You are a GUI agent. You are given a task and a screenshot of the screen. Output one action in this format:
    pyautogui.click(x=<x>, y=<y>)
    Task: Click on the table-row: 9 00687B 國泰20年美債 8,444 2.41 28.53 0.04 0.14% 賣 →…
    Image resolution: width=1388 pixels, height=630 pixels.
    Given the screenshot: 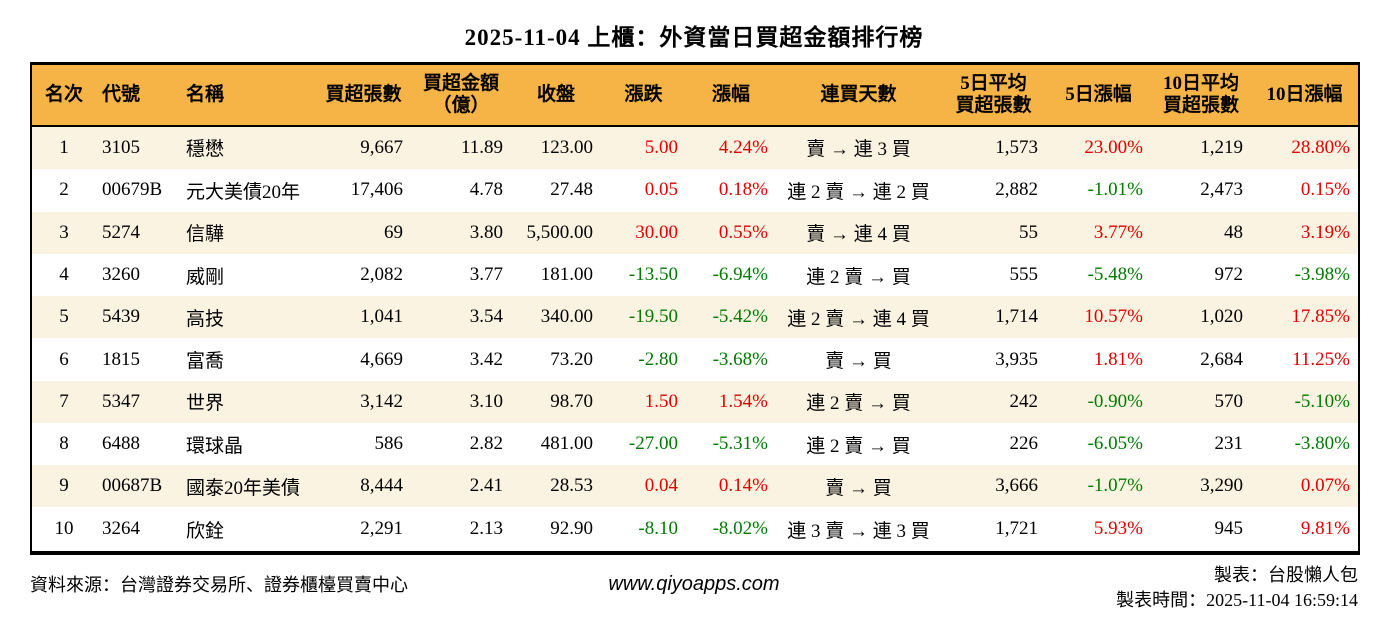 What is the action you would take?
    pyautogui.click(x=695, y=486)
    